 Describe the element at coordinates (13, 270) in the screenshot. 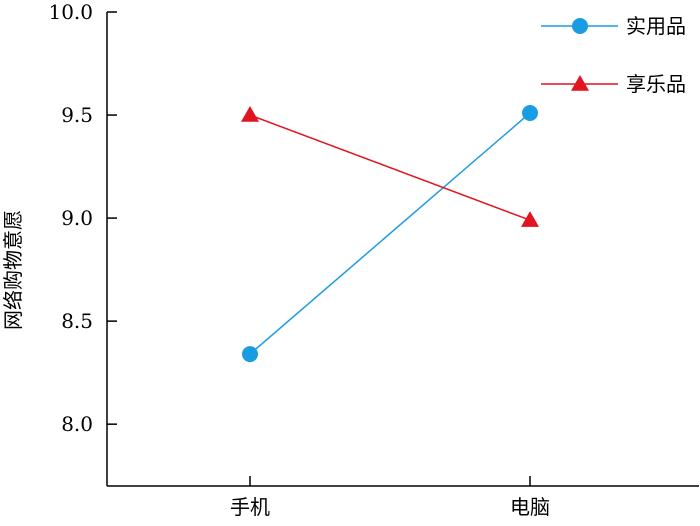

I see `y-axis-label: 网络购物意愿` at that location.